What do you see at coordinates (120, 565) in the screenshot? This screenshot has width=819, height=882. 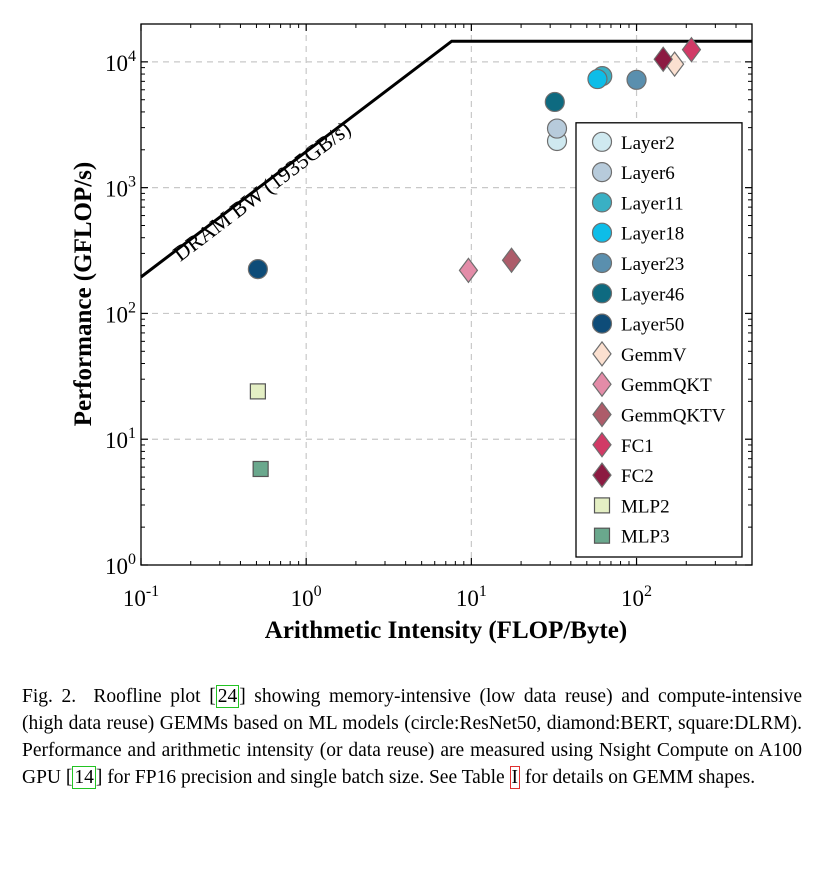 I see `y-tick-label: 10⁰` at bounding box center [120, 565].